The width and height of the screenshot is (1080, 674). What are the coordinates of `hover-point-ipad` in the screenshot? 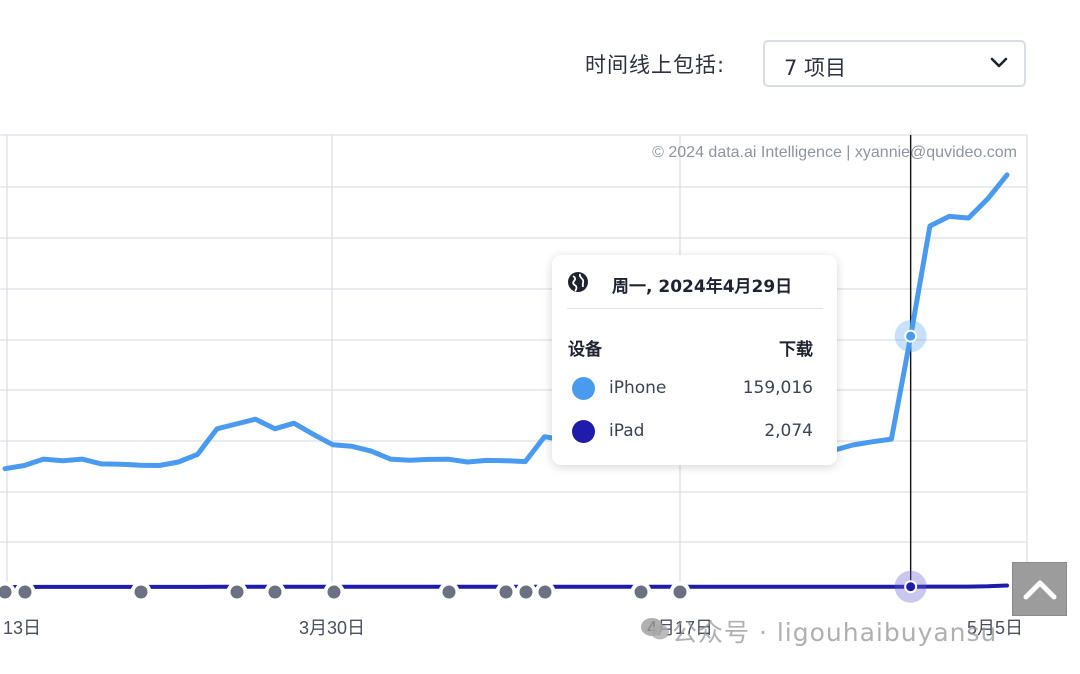 It's located at (911, 587).